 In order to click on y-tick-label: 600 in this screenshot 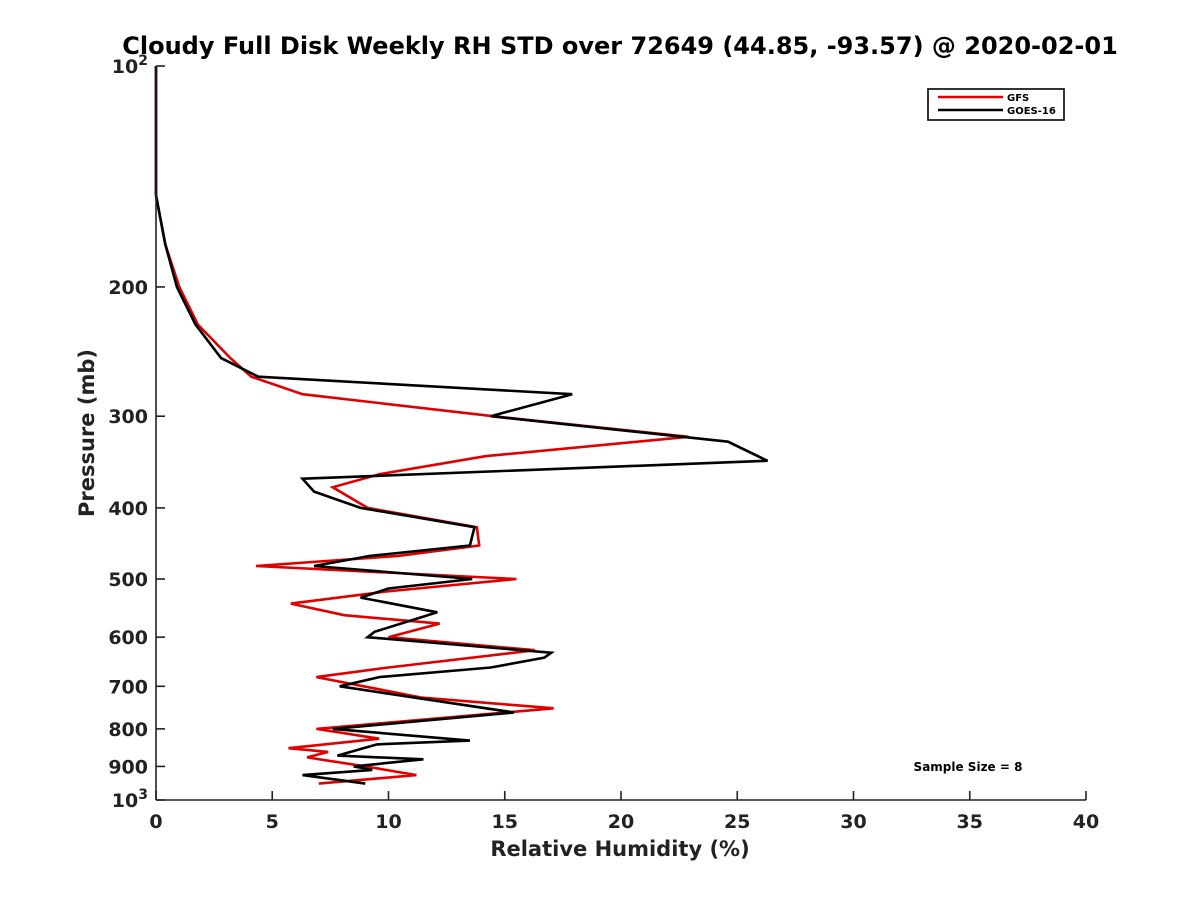, I will do `click(128, 638)`.